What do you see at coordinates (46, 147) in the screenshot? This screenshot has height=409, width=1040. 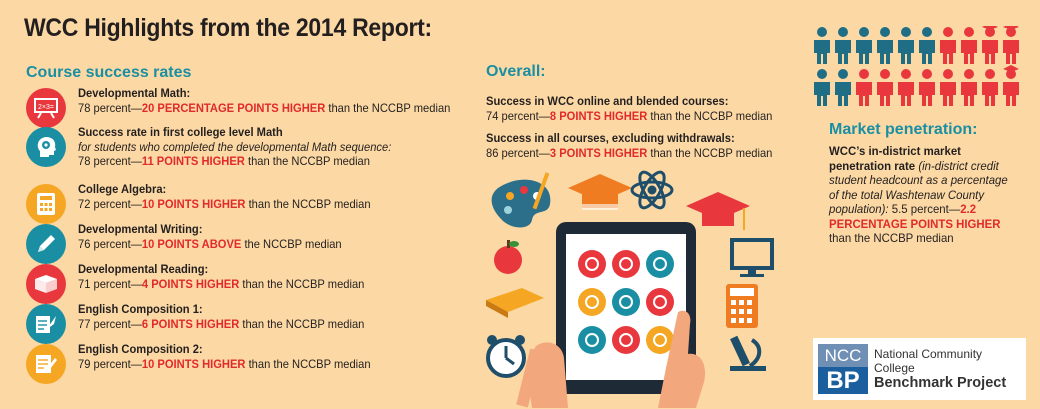 I see `head-gear-icon` at bounding box center [46, 147].